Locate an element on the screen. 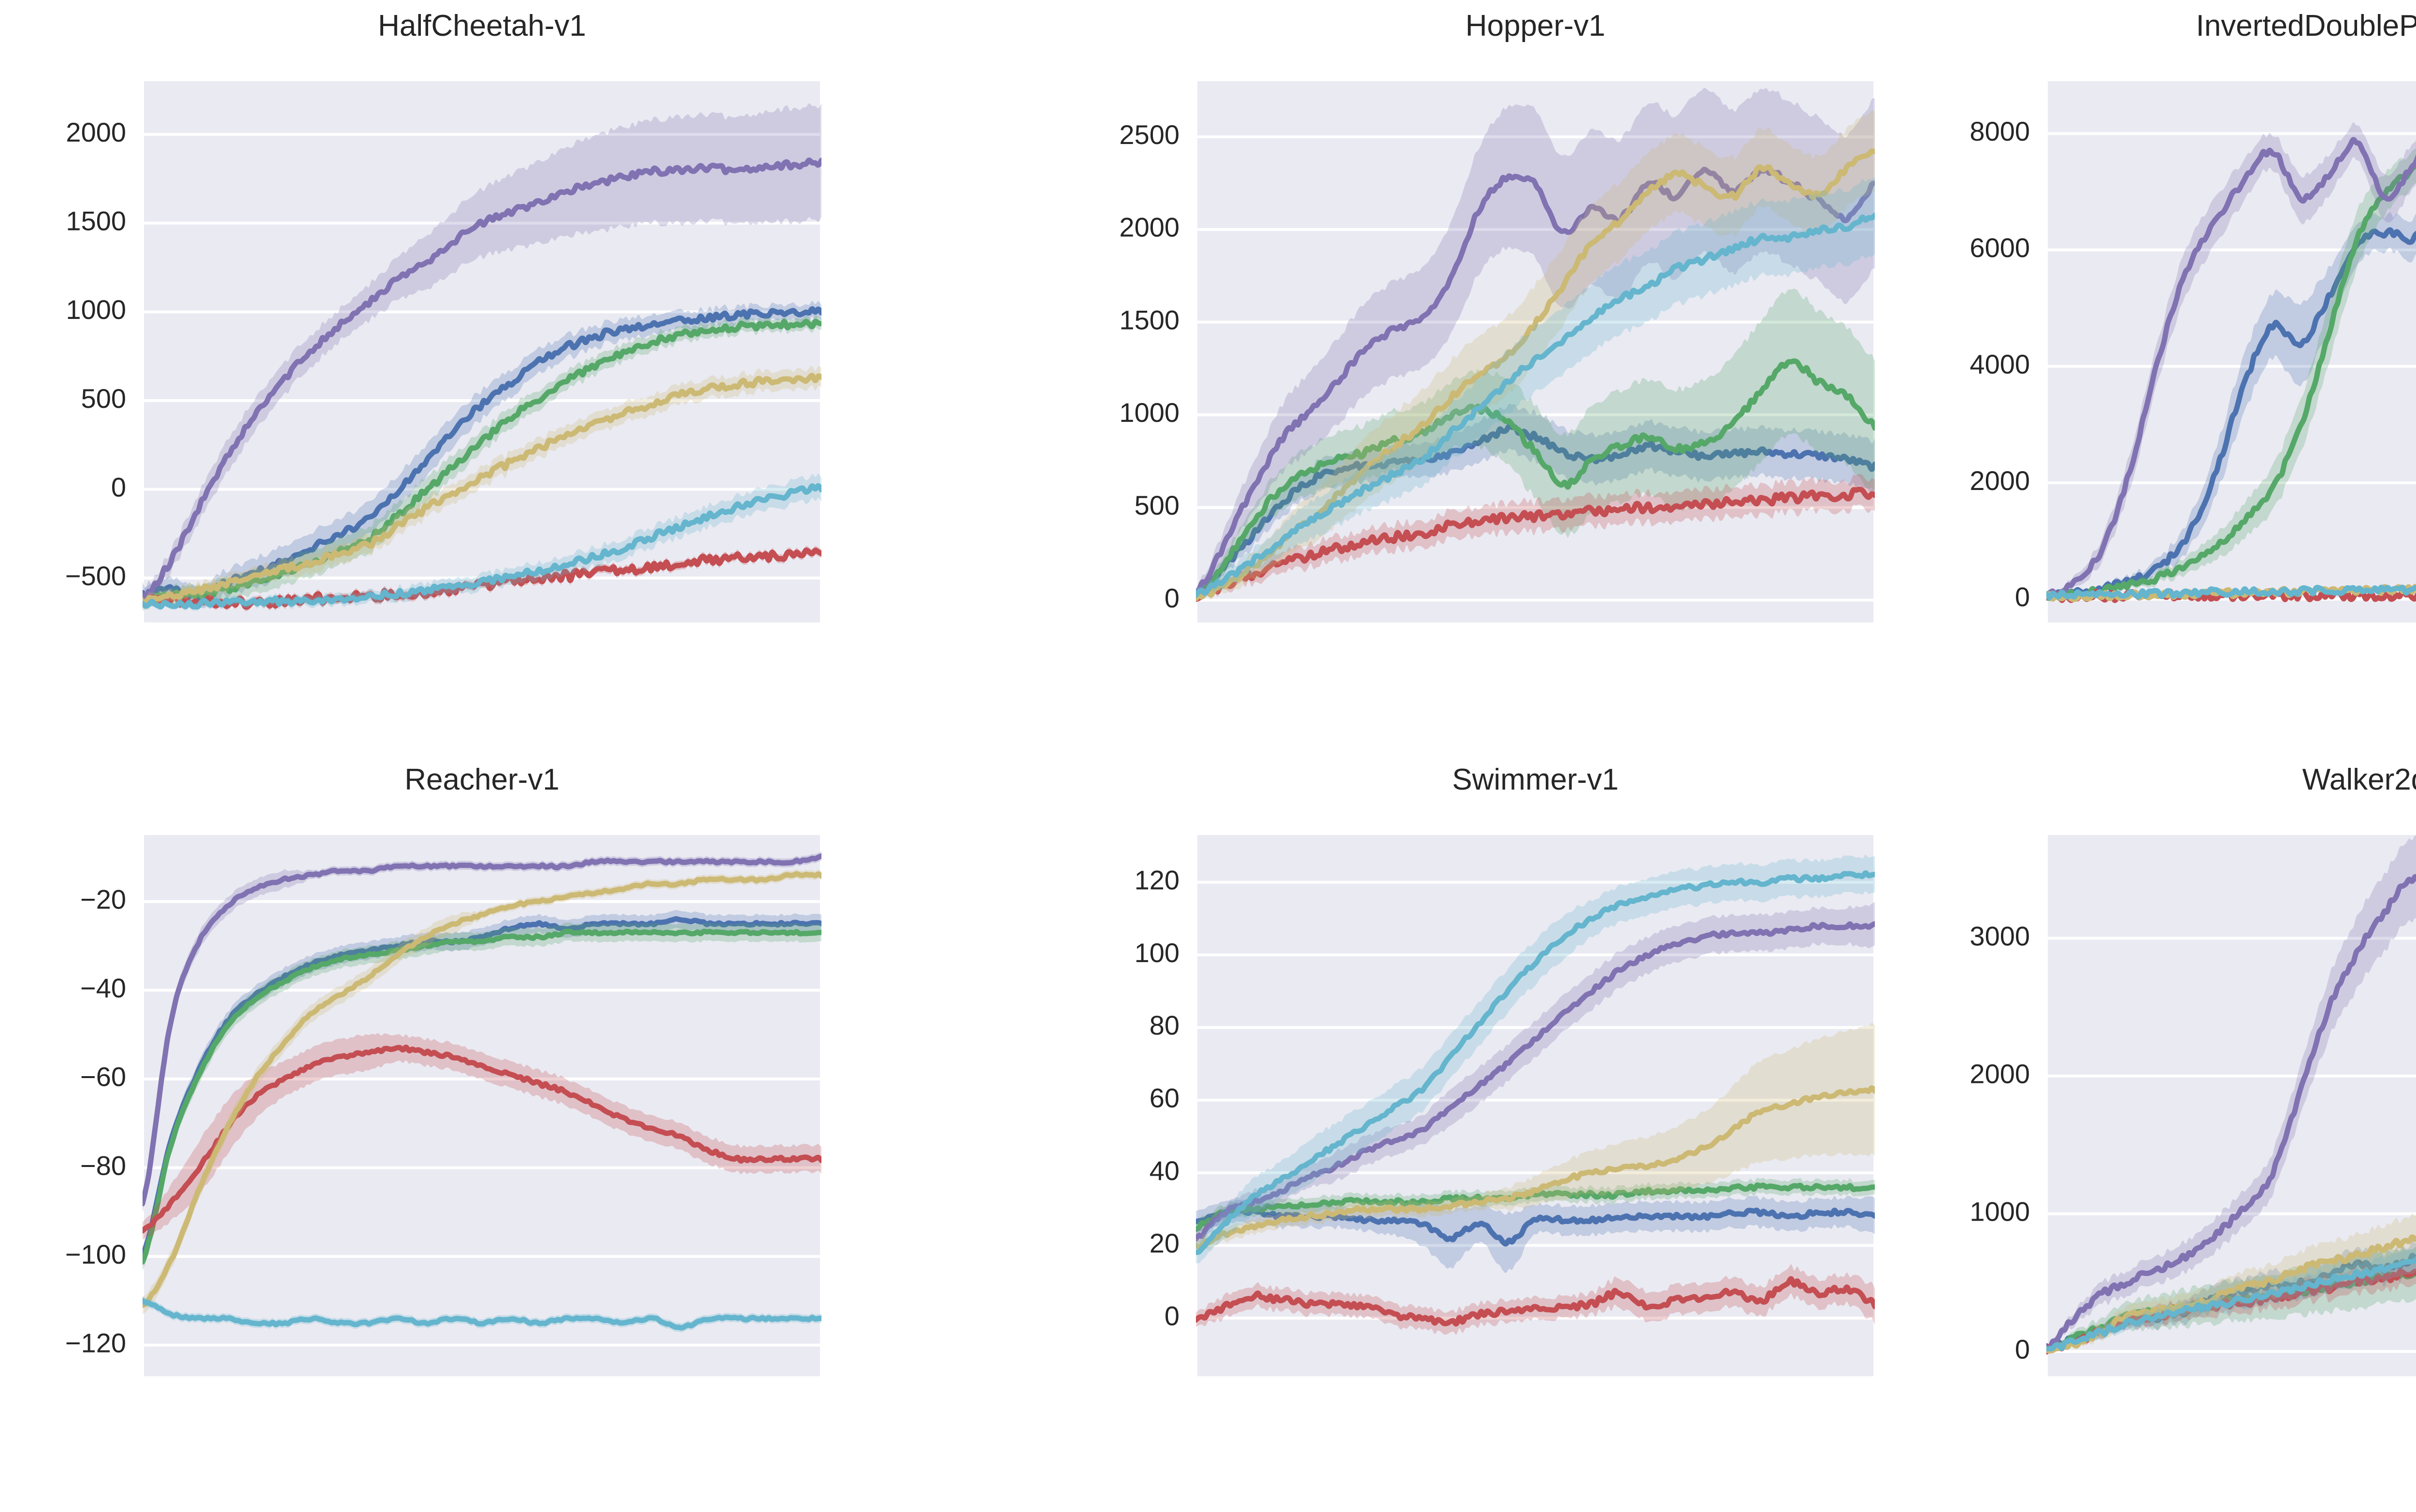 The height and width of the screenshot is (1512, 2416). chart-axes-walker2d: 010002000300001000000 is located at coordinates (2164, 1074).